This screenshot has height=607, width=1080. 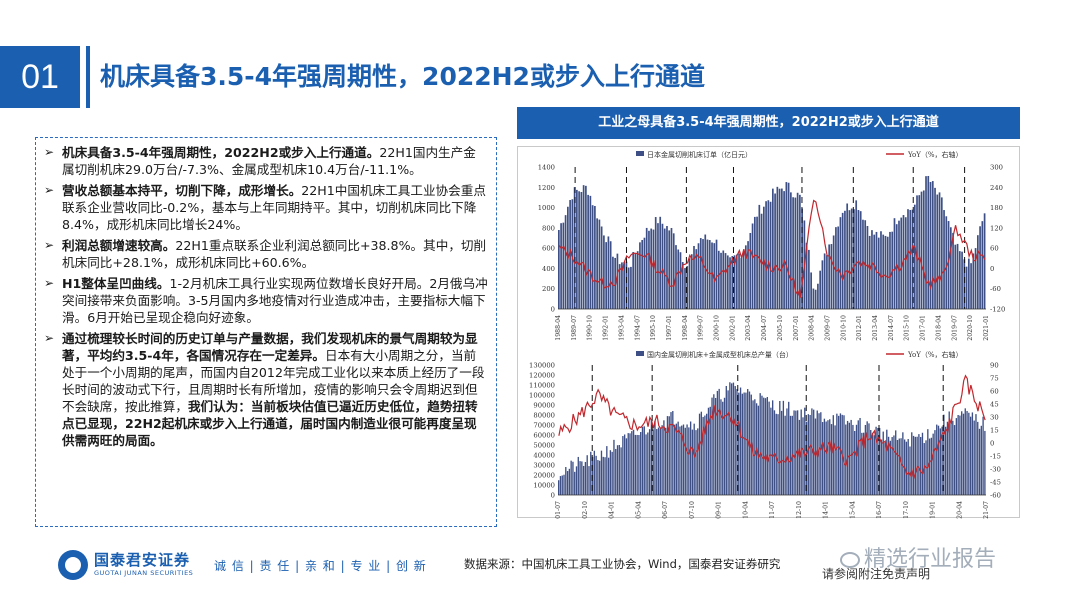 I want to click on x-tick-label: 2020-04, so click(x=959, y=510).